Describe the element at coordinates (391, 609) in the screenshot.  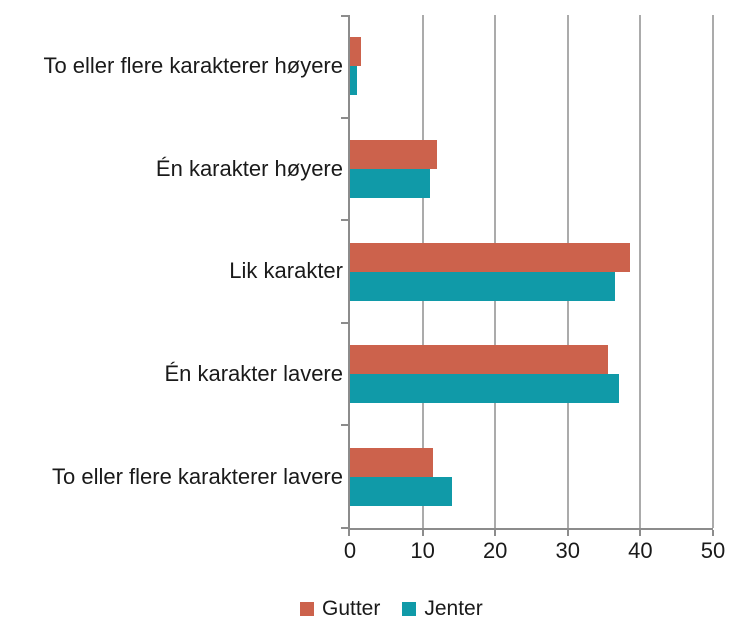
I see `legend: Gutter Jenter` at that location.